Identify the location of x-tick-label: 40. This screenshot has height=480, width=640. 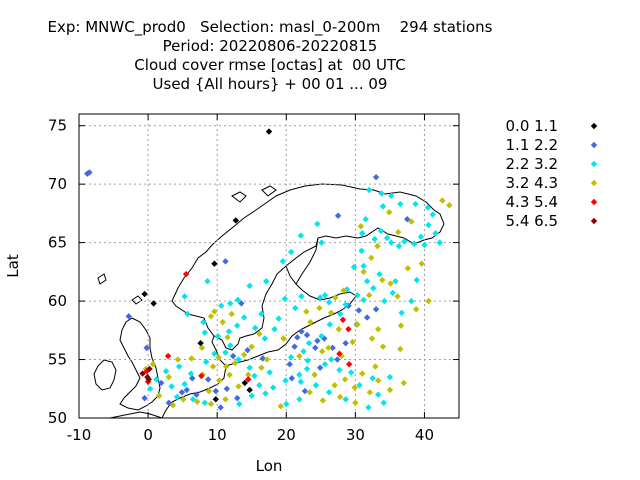
(424, 435).